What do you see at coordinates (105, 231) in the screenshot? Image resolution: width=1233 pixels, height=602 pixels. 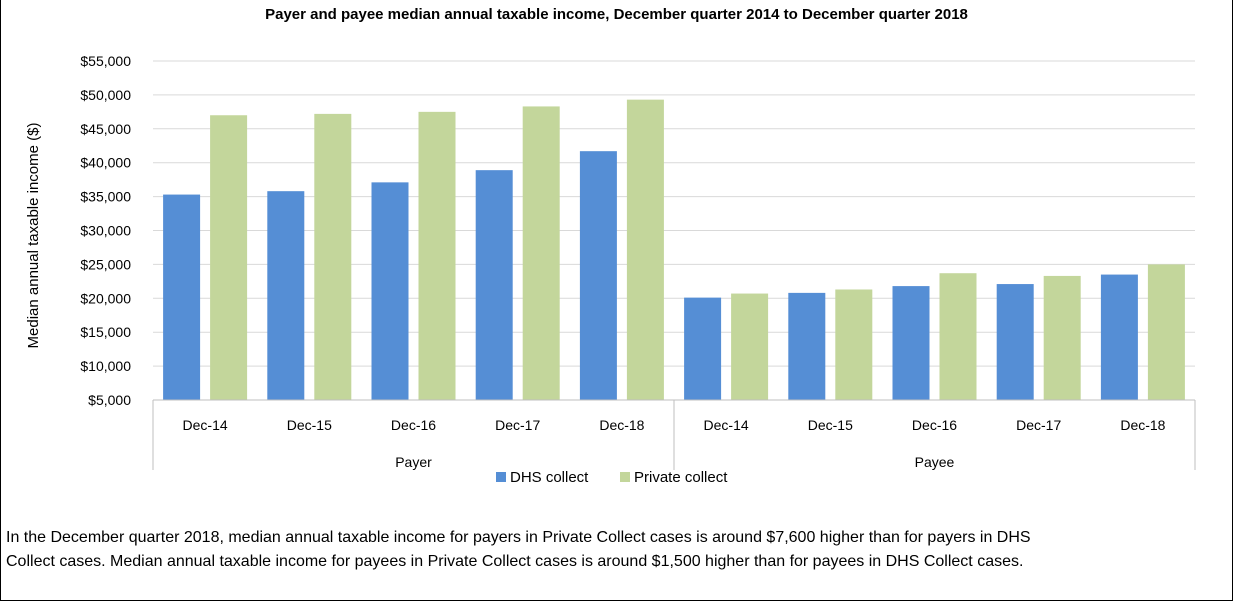 I see `y-tick-label: $30,000` at bounding box center [105, 231].